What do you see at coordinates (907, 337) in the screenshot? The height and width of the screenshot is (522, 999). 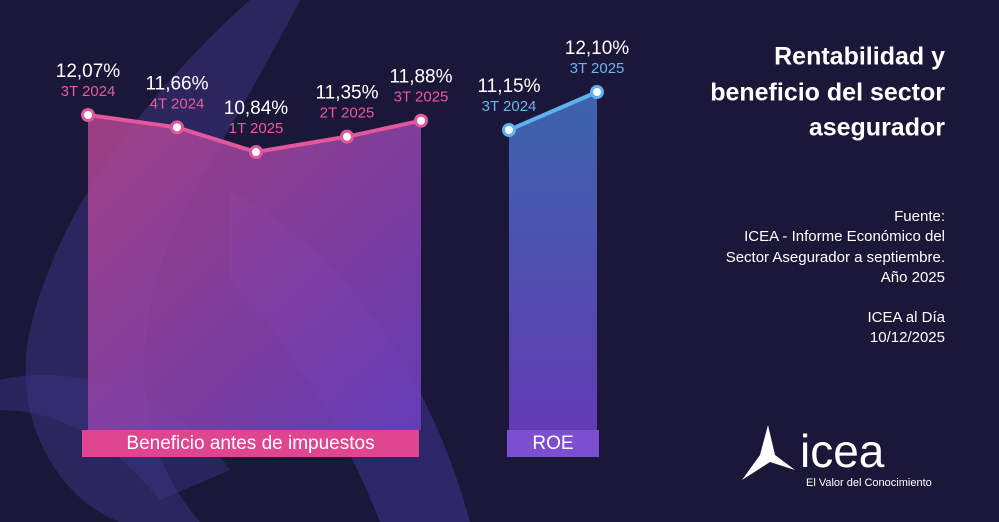 I see `note-line: 10/12/2025` at bounding box center [907, 337].